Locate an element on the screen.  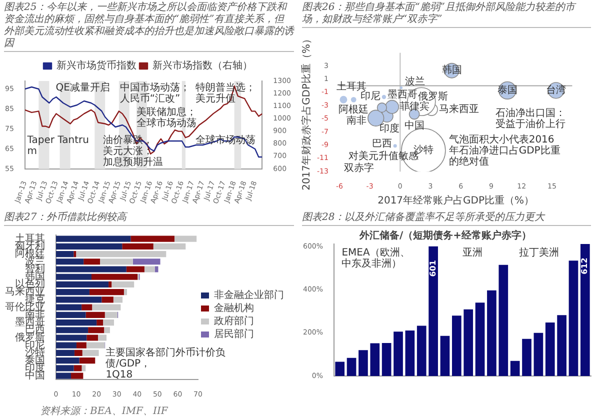
series-label: 土耳其 is located at coordinates (351, 86).